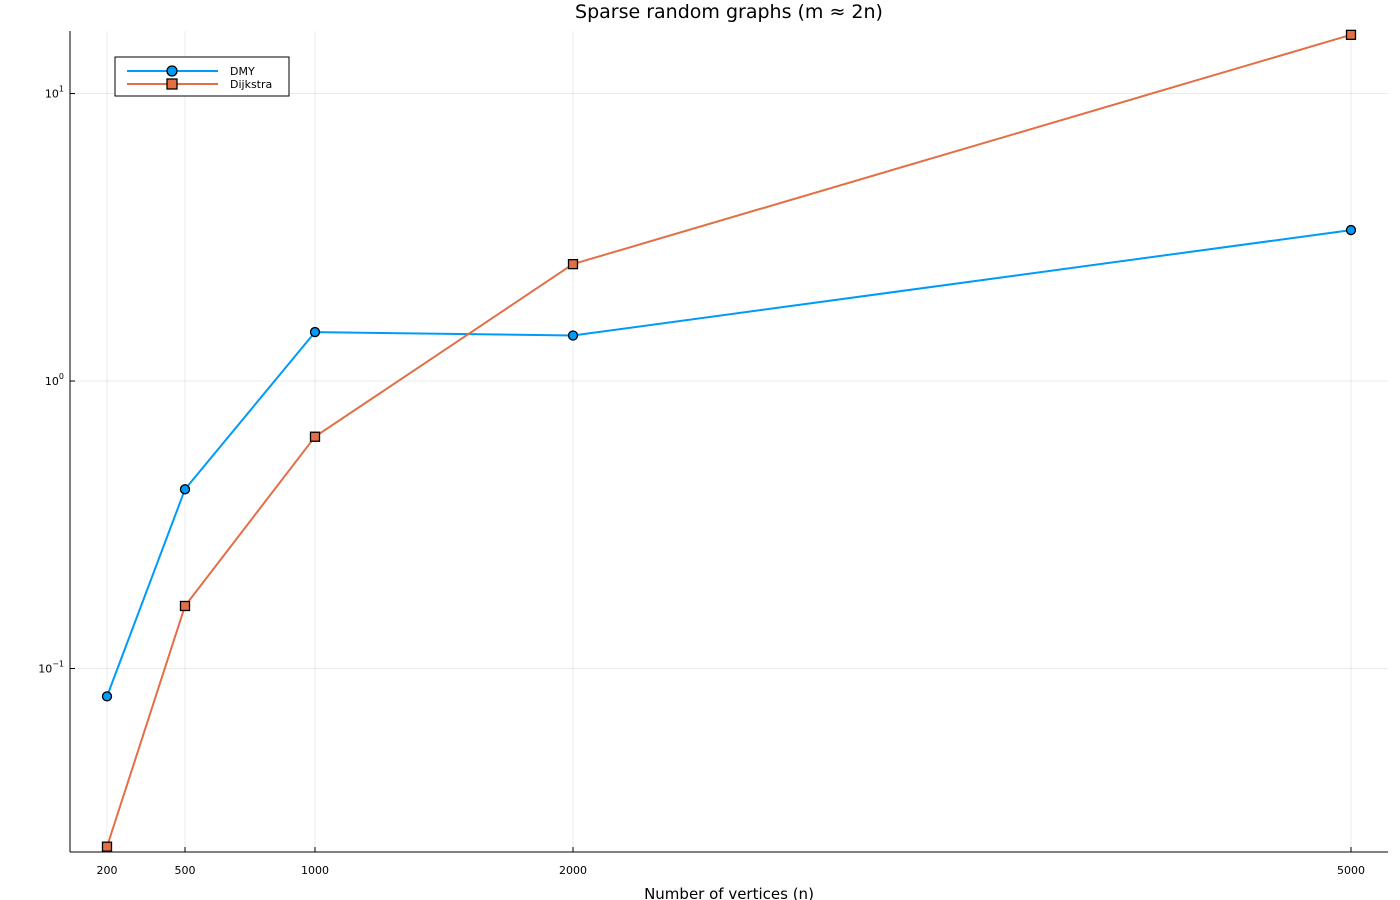 The height and width of the screenshot is (900, 1400). I want to click on x-axis-title: Number of vertices (n), so click(729, 892).